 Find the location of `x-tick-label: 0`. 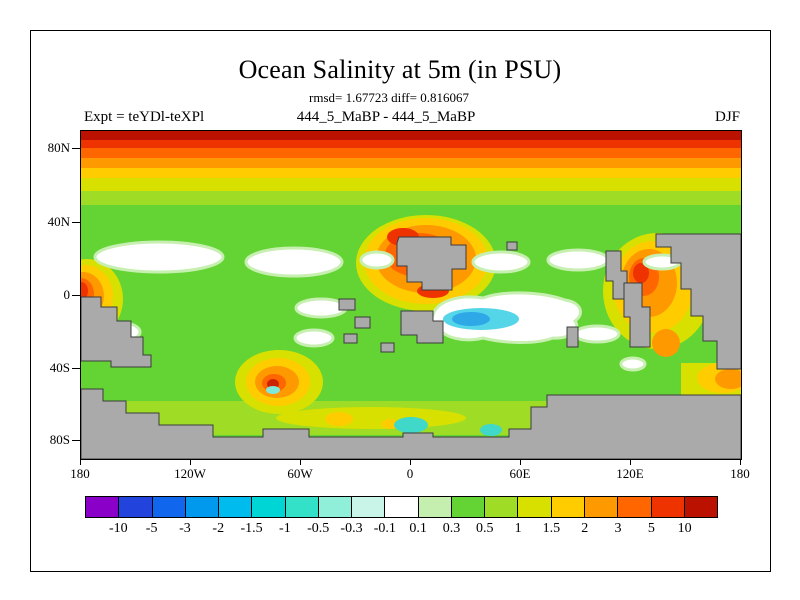

x-tick-label: 0 is located at coordinates (410, 473).